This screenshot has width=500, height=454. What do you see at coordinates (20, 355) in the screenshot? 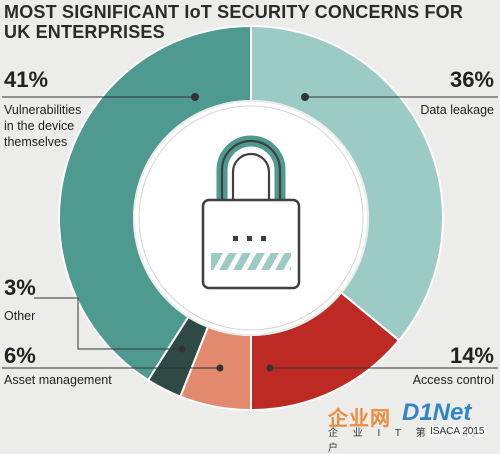
I see `asset-management-percent: 6%` at bounding box center [20, 355].